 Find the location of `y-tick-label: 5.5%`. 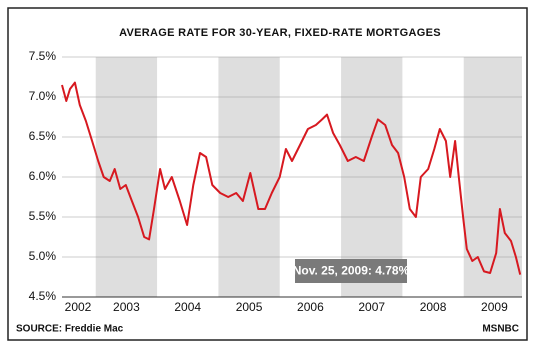

y-tick-label: 5.5% is located at coordinates (43, 216).